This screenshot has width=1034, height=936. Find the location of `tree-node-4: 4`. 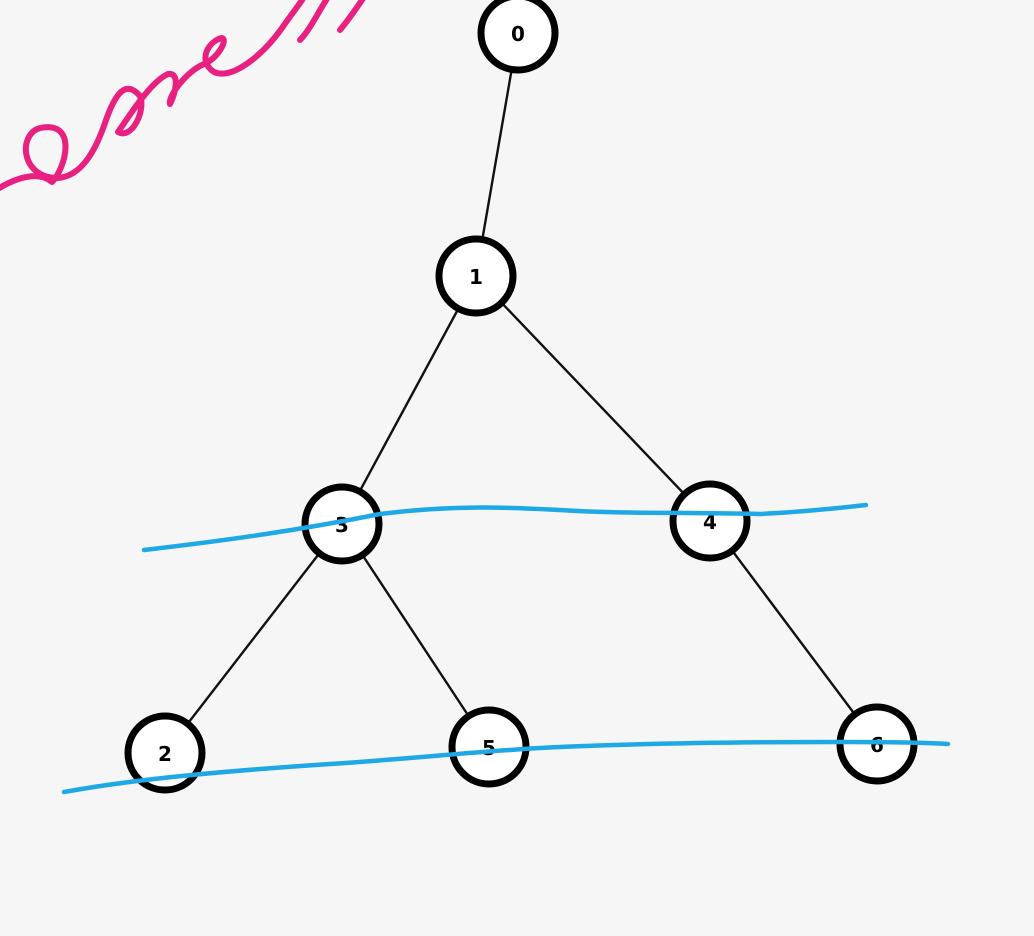

tree-node-4: 4 is located at coordinates (710, 521).